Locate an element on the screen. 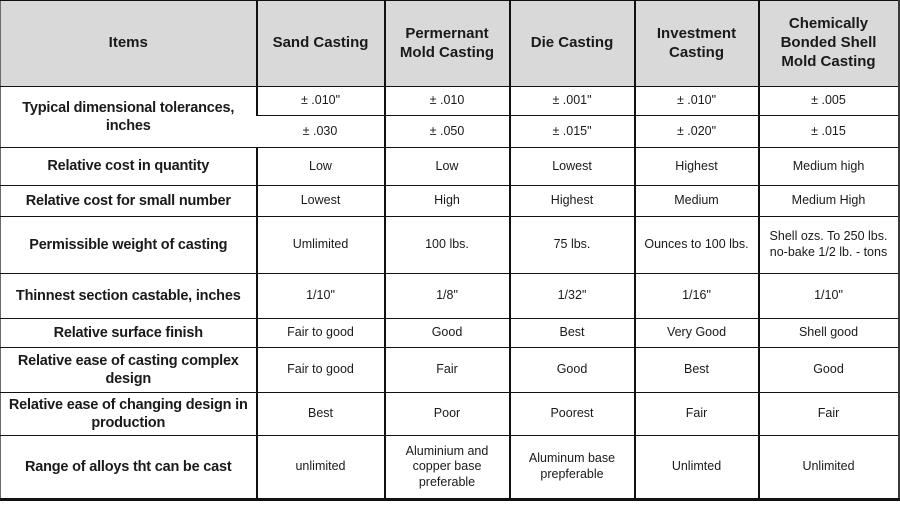  table-cell: ± .005 is located at coordinates (828, 101).